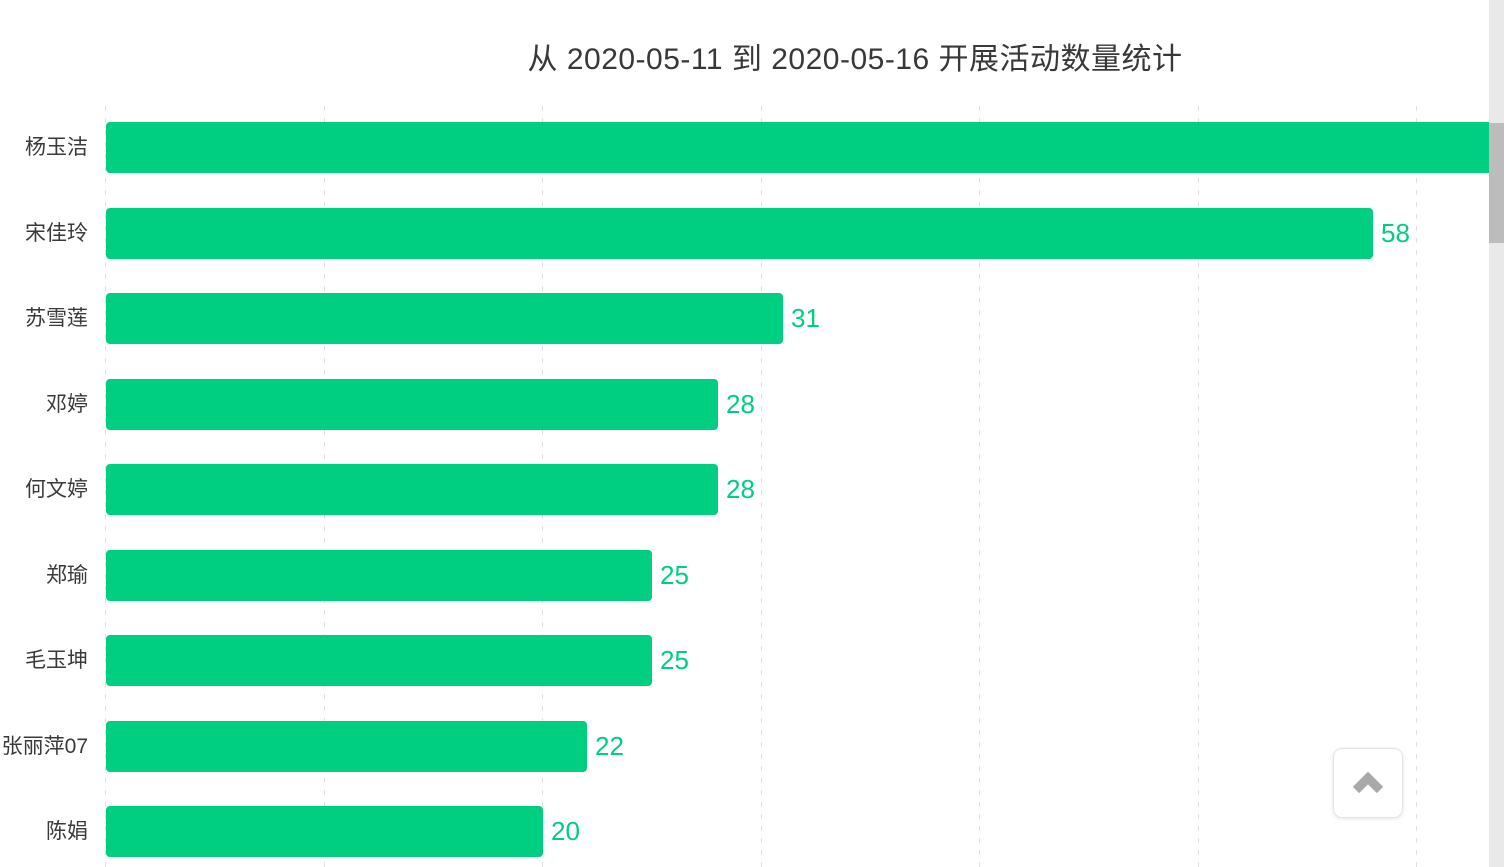 The image size is (1504, 867). What do you see at coordinates (805, 318) in the screenshot?
I see `value-label: 31` at bounding box center [805, 318].